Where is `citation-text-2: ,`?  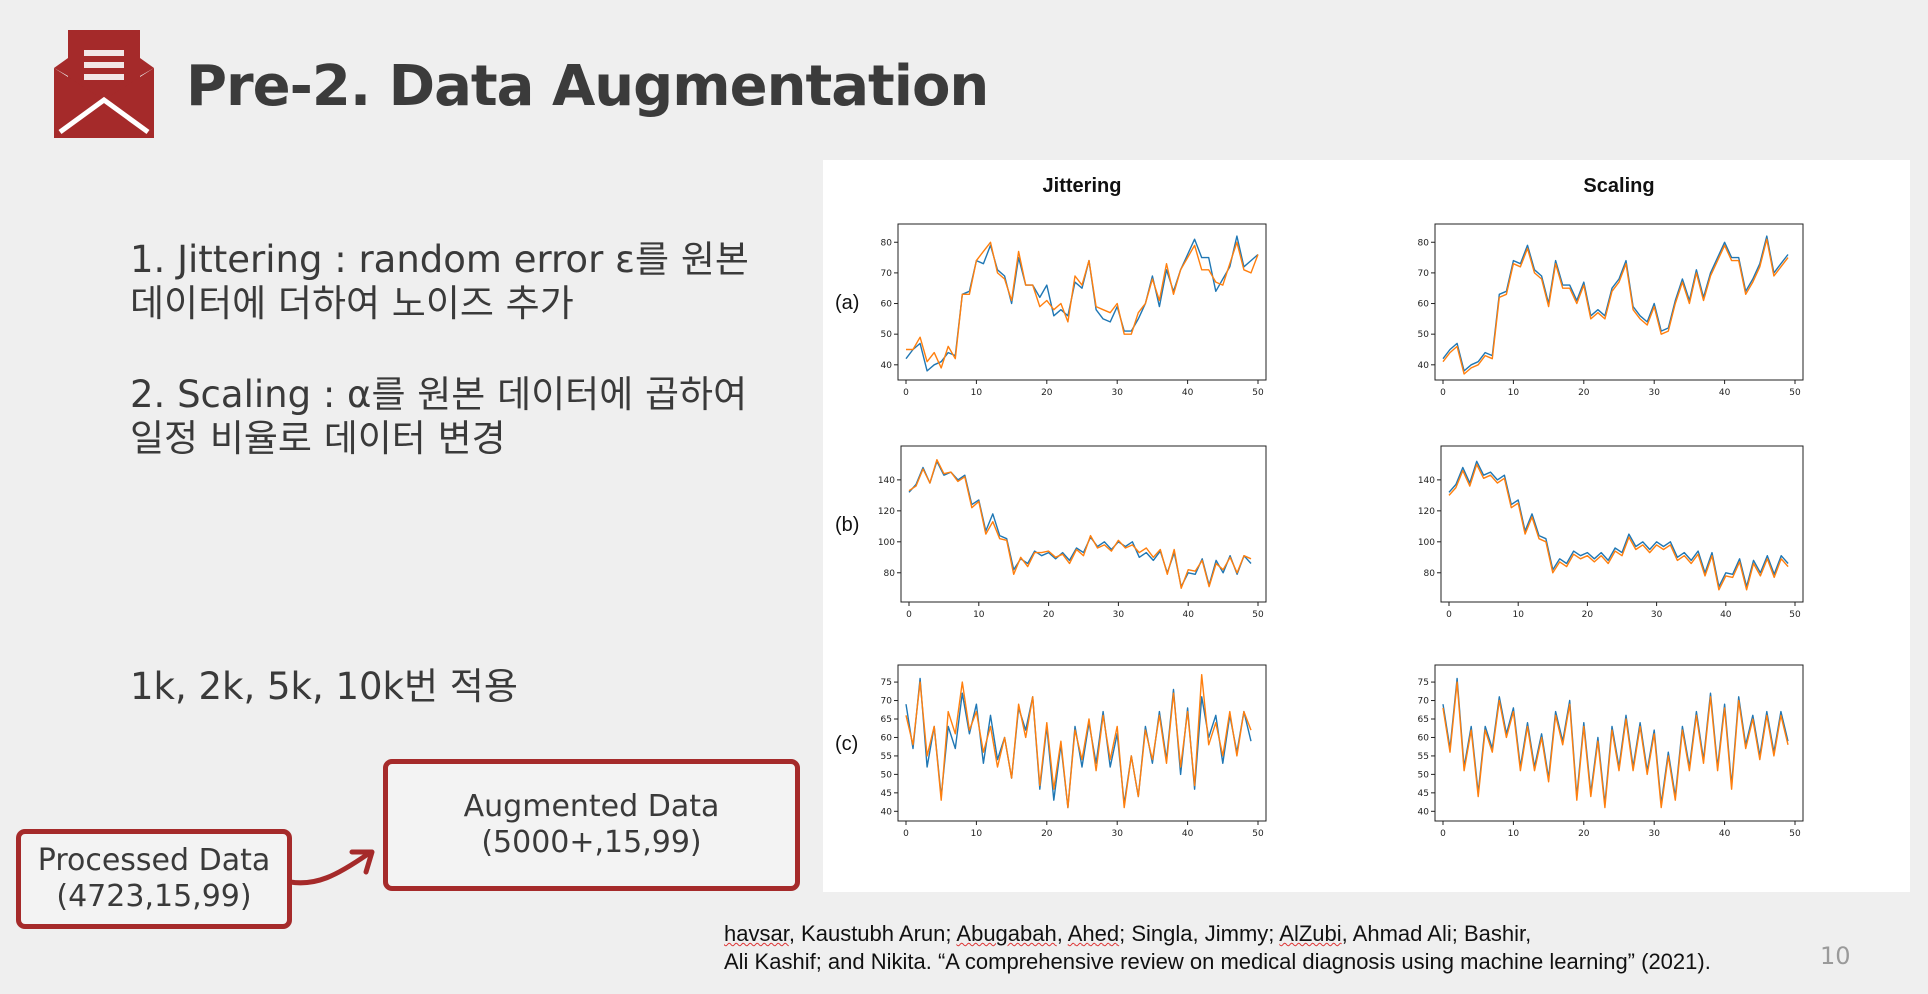 citation-text-2: , is located at coordinates (1062, 933).